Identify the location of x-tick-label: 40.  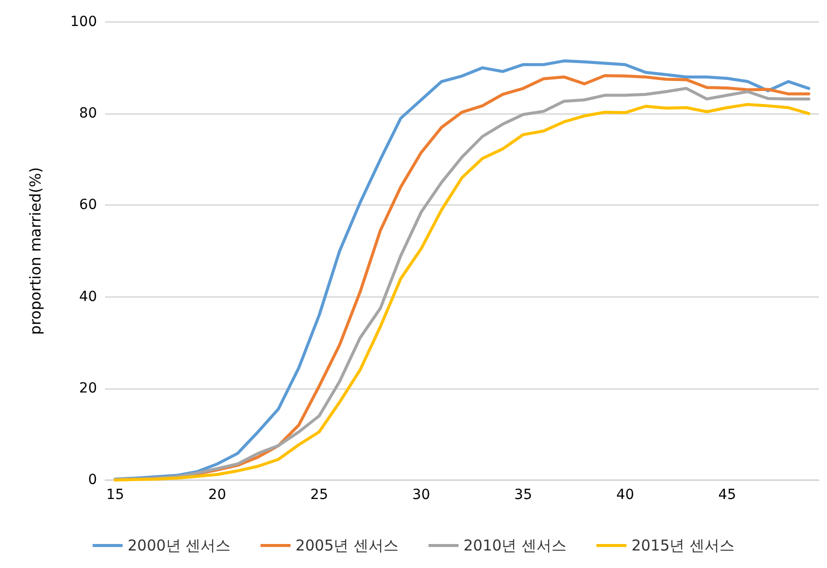
(625, 495).